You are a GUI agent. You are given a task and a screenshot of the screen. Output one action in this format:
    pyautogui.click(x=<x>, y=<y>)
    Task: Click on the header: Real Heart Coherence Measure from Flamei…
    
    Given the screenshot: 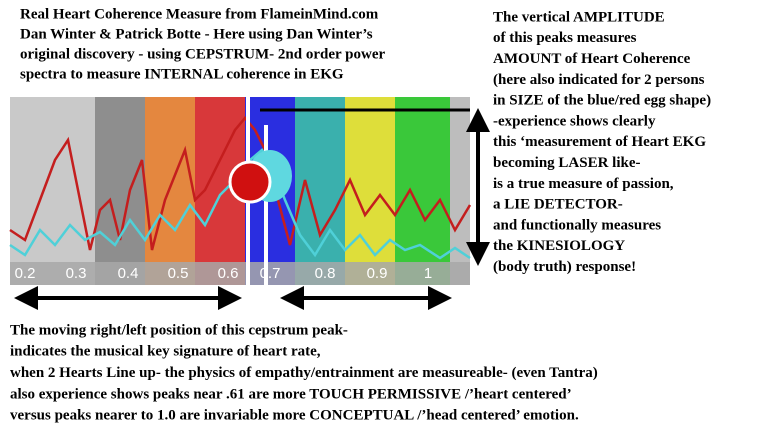 What is the action you would take?
    pyautogui.click(x=202, y=44)
    